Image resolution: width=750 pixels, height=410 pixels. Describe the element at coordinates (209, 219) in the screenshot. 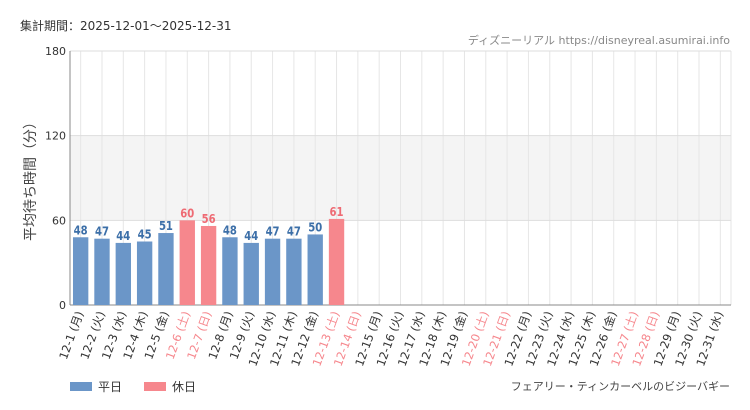

I see `value-label: 56` at that location.